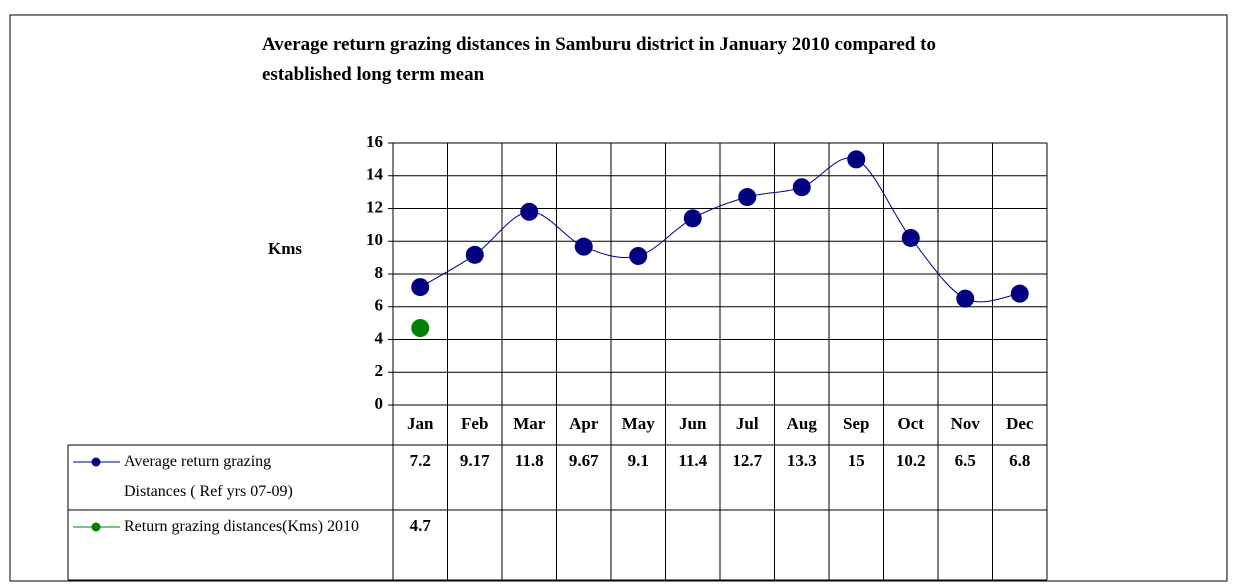  What do you see at coordinates (584, 460) in the screenshot?
I see `table-value: 9.67` at bounding box center [584, 460].